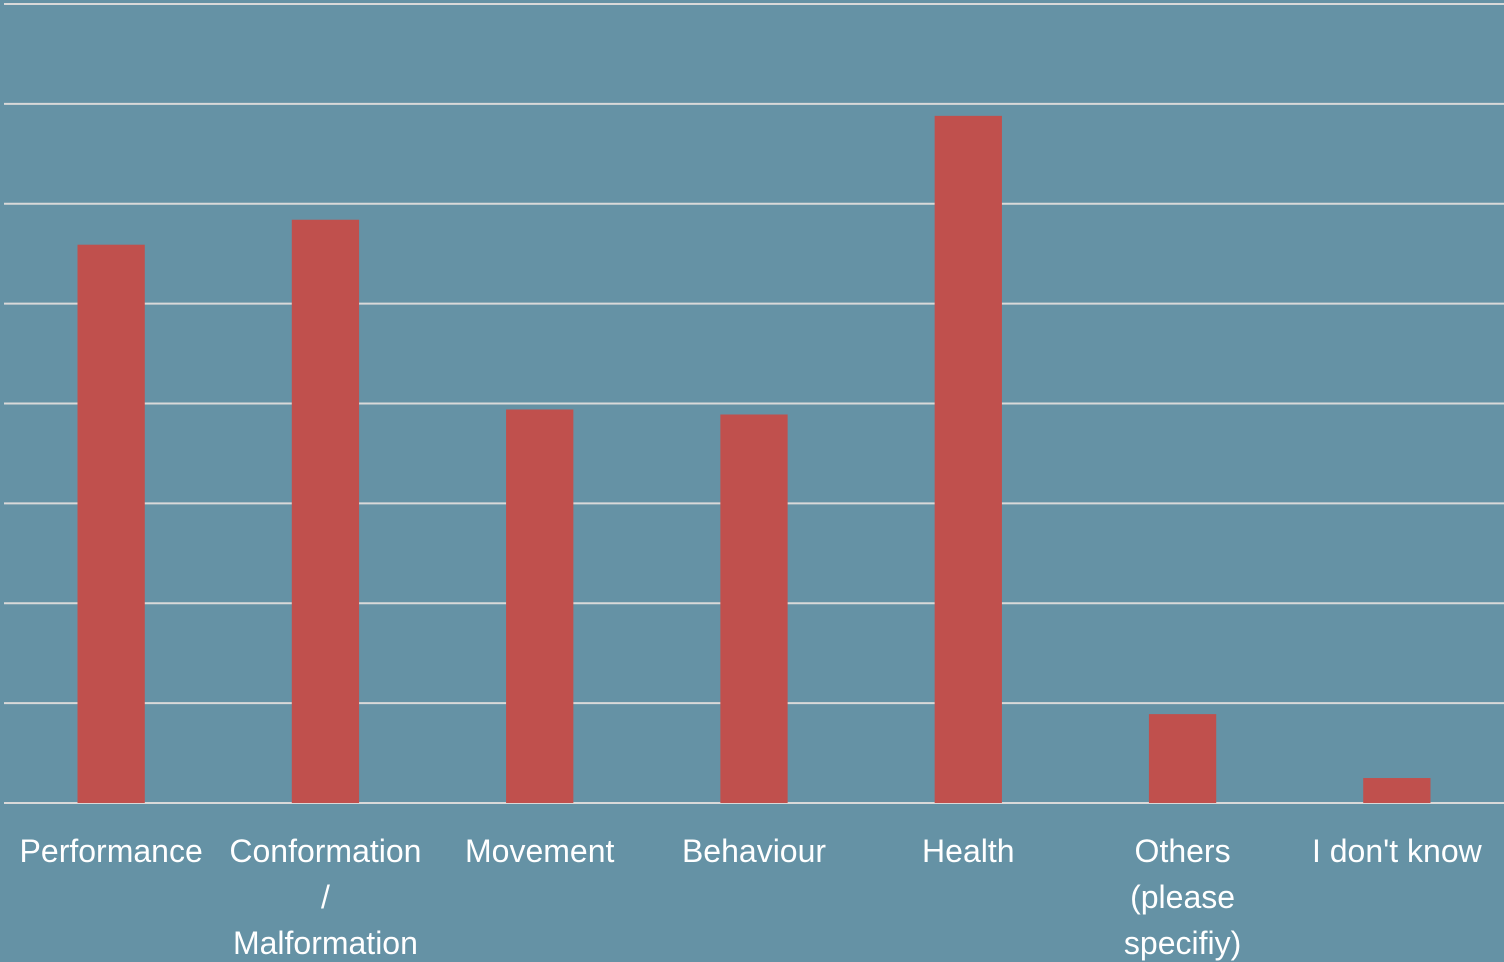 The image size is (1504, 962). Describe the element at coordinates (540, 851) in the screenshot. I see `x-tick-label: Movement` at that location.